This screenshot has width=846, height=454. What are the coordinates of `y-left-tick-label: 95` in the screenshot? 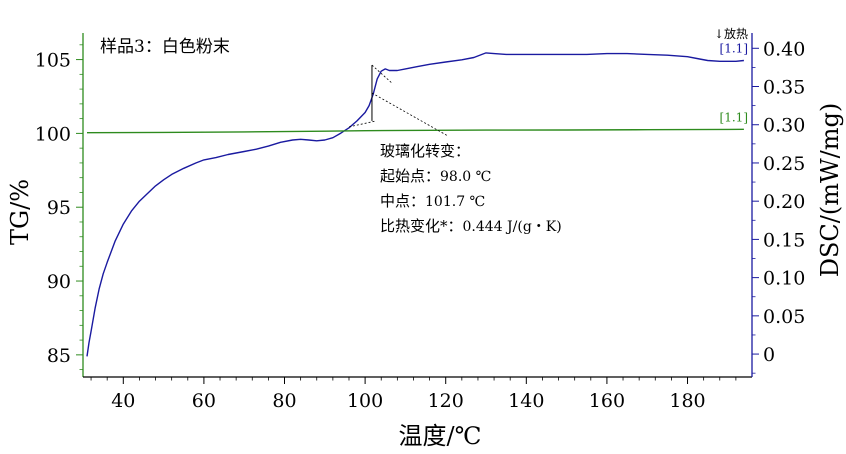 It's located at (59, 208).